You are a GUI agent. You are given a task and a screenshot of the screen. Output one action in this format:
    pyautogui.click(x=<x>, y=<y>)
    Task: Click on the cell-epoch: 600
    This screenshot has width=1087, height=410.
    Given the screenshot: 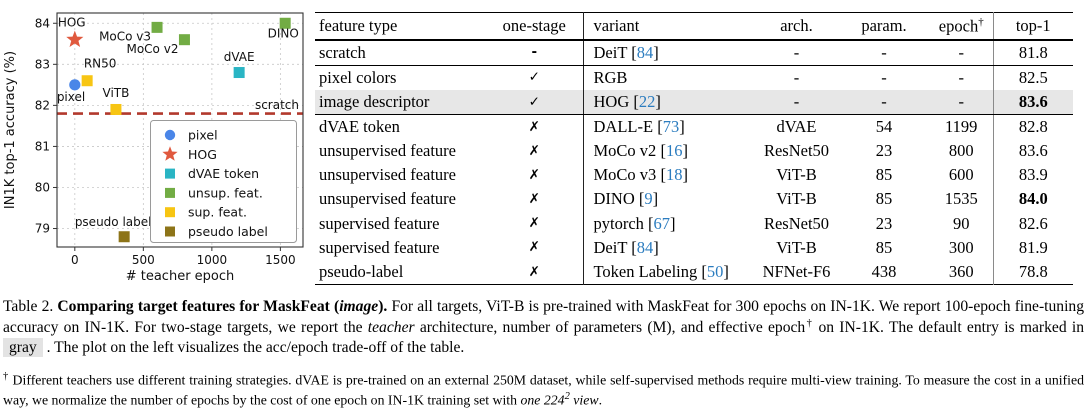 What is the action you would take?
    pyautogui.click(x=961, y=175)
    